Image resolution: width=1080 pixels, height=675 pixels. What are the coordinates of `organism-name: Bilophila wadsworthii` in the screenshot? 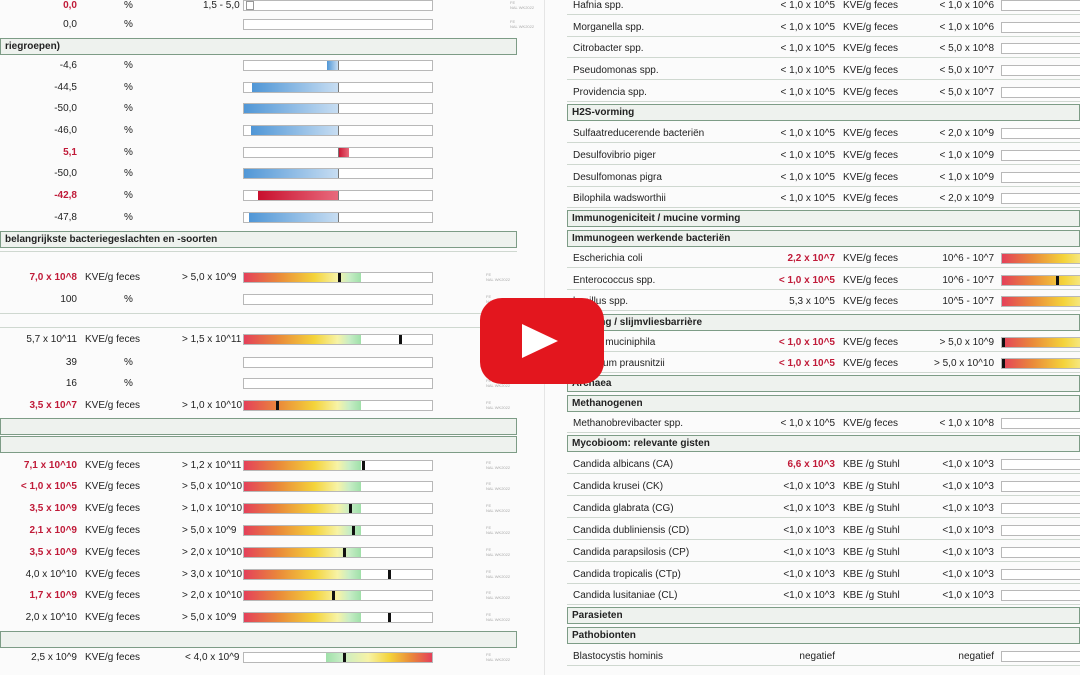 It's located at (619, 198).